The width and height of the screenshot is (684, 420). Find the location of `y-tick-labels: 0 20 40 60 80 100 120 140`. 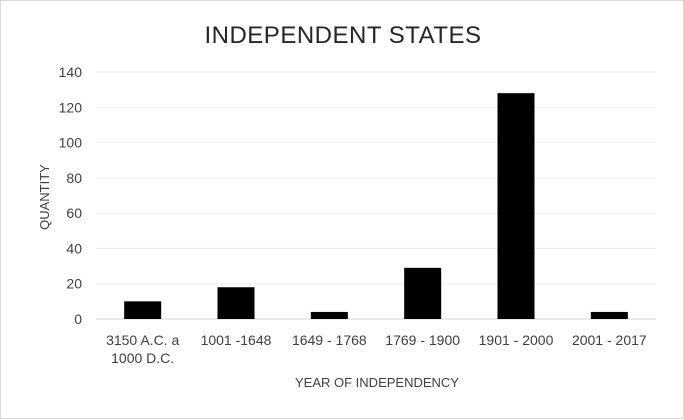

y-tick-labels: 0 20 40 60 80 100 120 140 is located at coordinates (71, 195).